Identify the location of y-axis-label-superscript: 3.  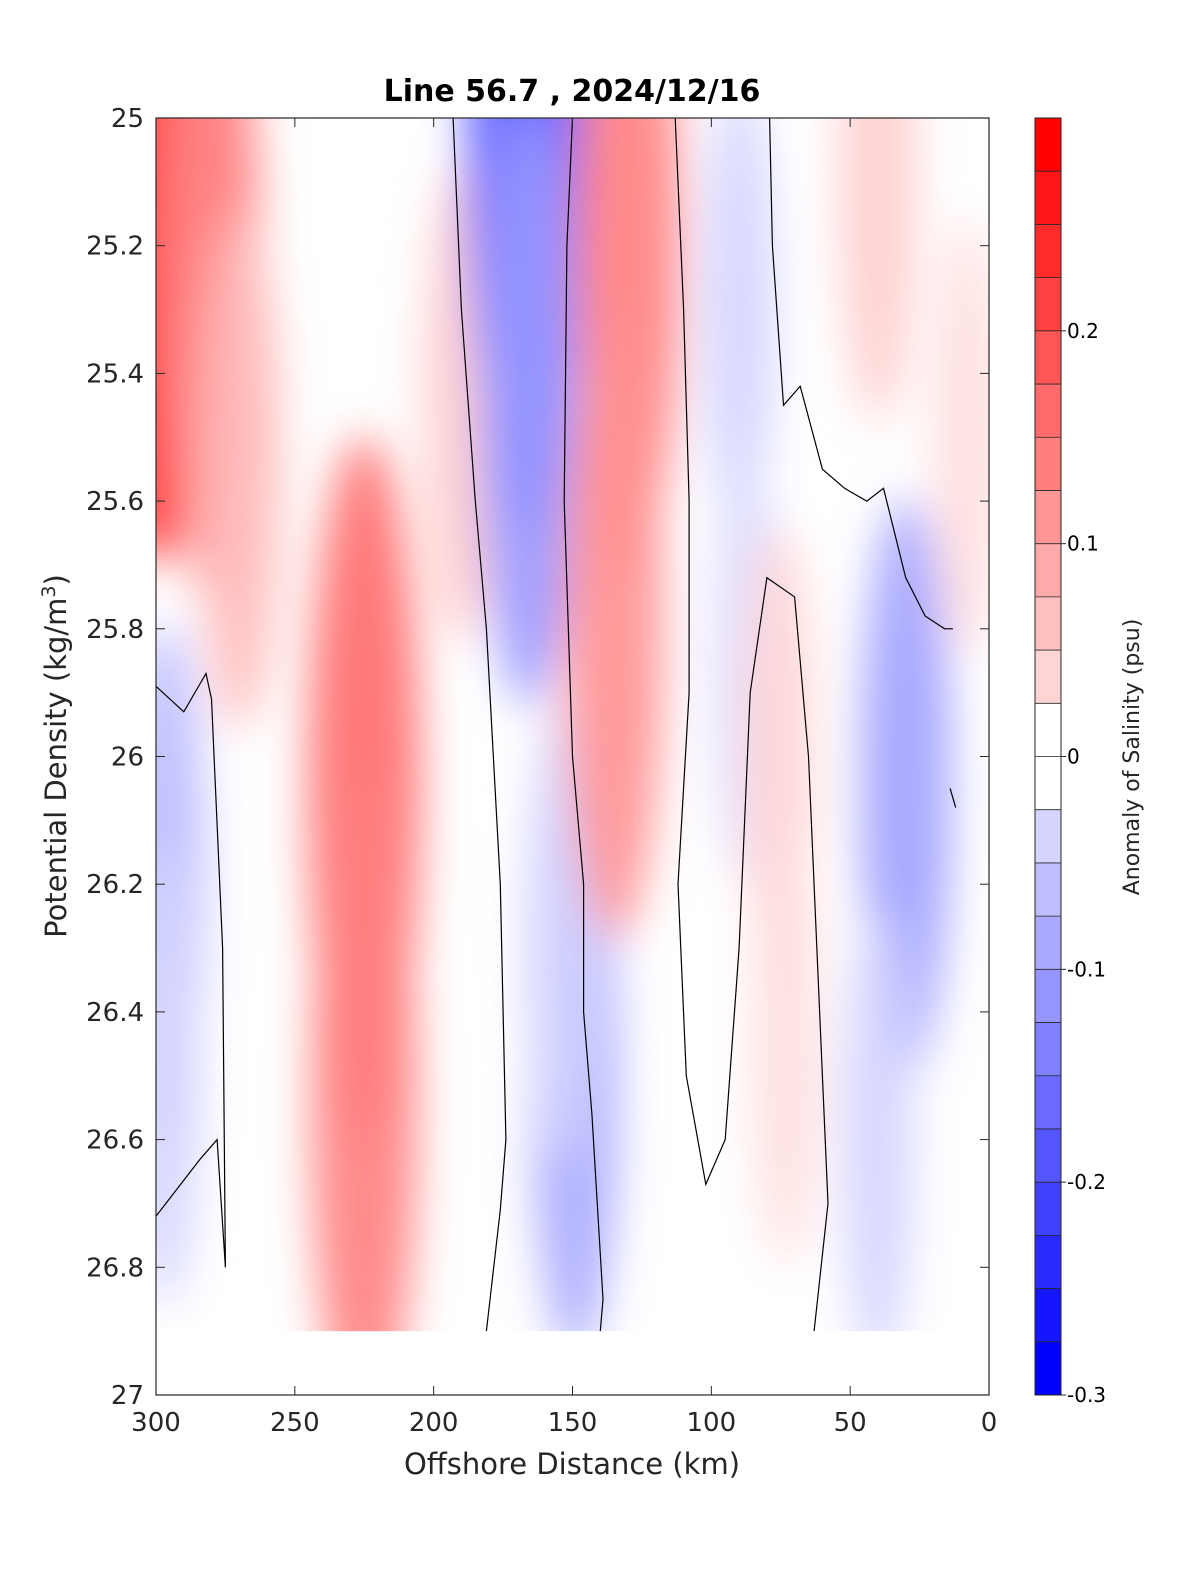
(49, 591).